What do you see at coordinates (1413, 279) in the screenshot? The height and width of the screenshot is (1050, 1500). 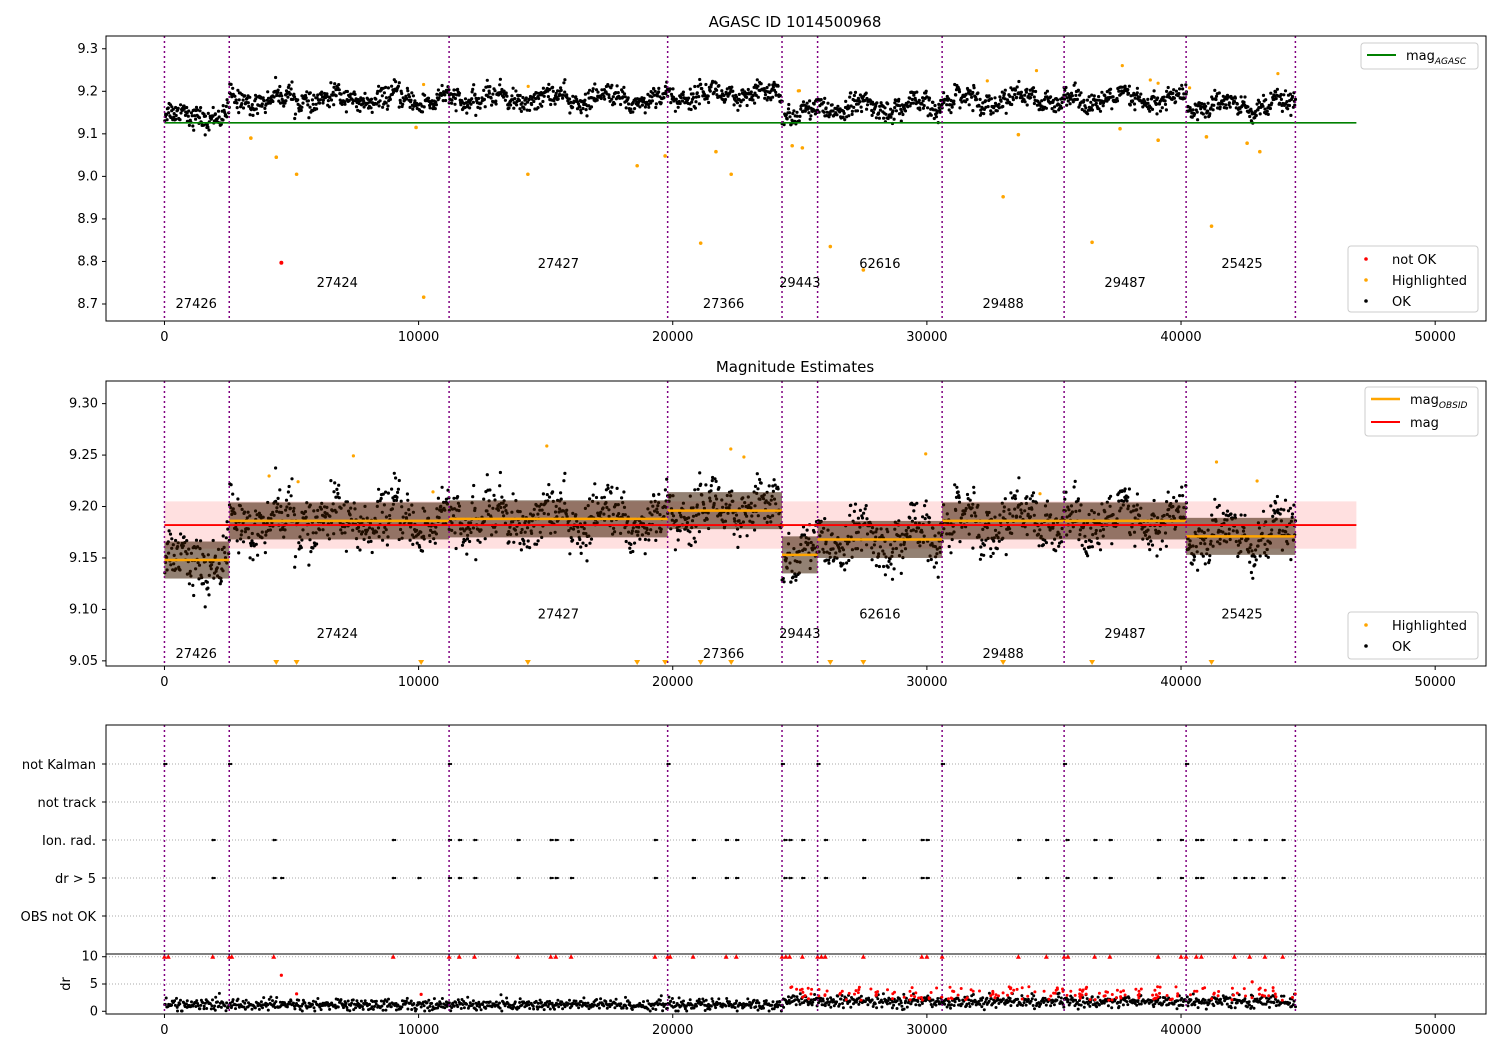 I see `panel-1-legend-lower: not OK Highlighted OK` at bounding box center [1413, 279].